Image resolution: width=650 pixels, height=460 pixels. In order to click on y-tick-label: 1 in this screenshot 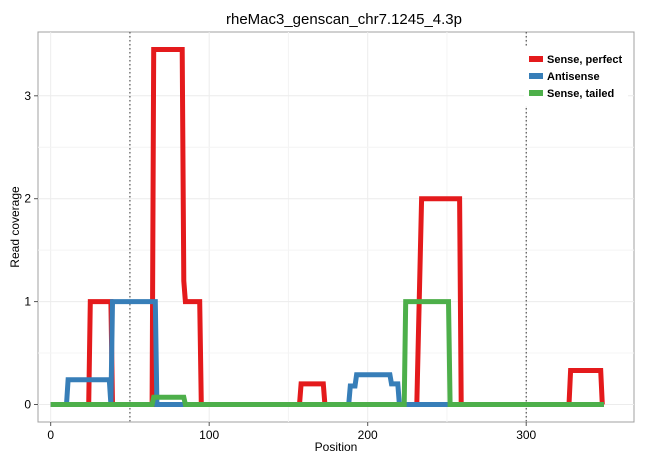, I will do `click(27, 302)`.